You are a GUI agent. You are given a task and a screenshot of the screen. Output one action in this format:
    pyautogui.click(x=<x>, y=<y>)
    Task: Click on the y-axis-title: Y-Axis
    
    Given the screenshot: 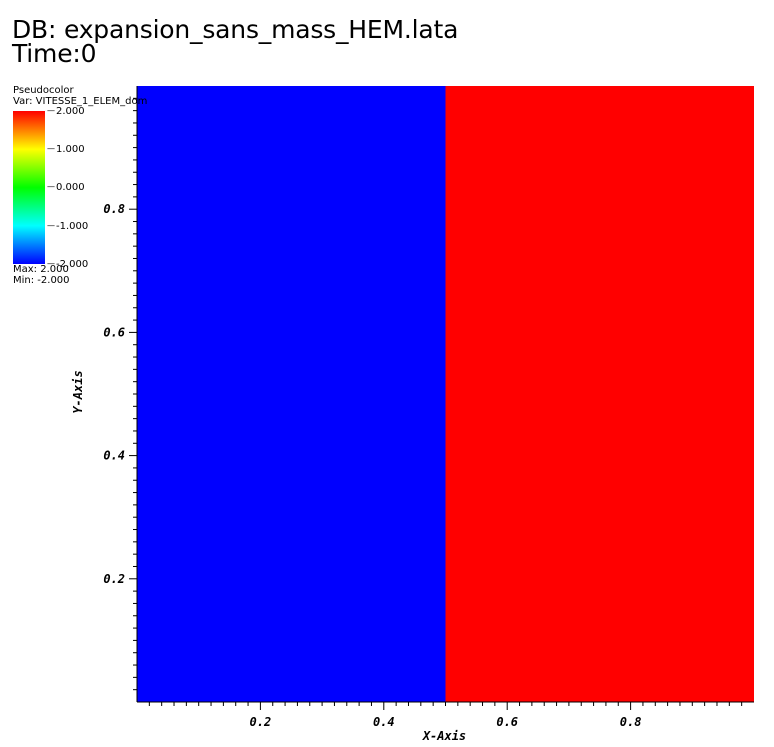 What is the action you would take?
    pyautogui.click(x=78, y=391)
    